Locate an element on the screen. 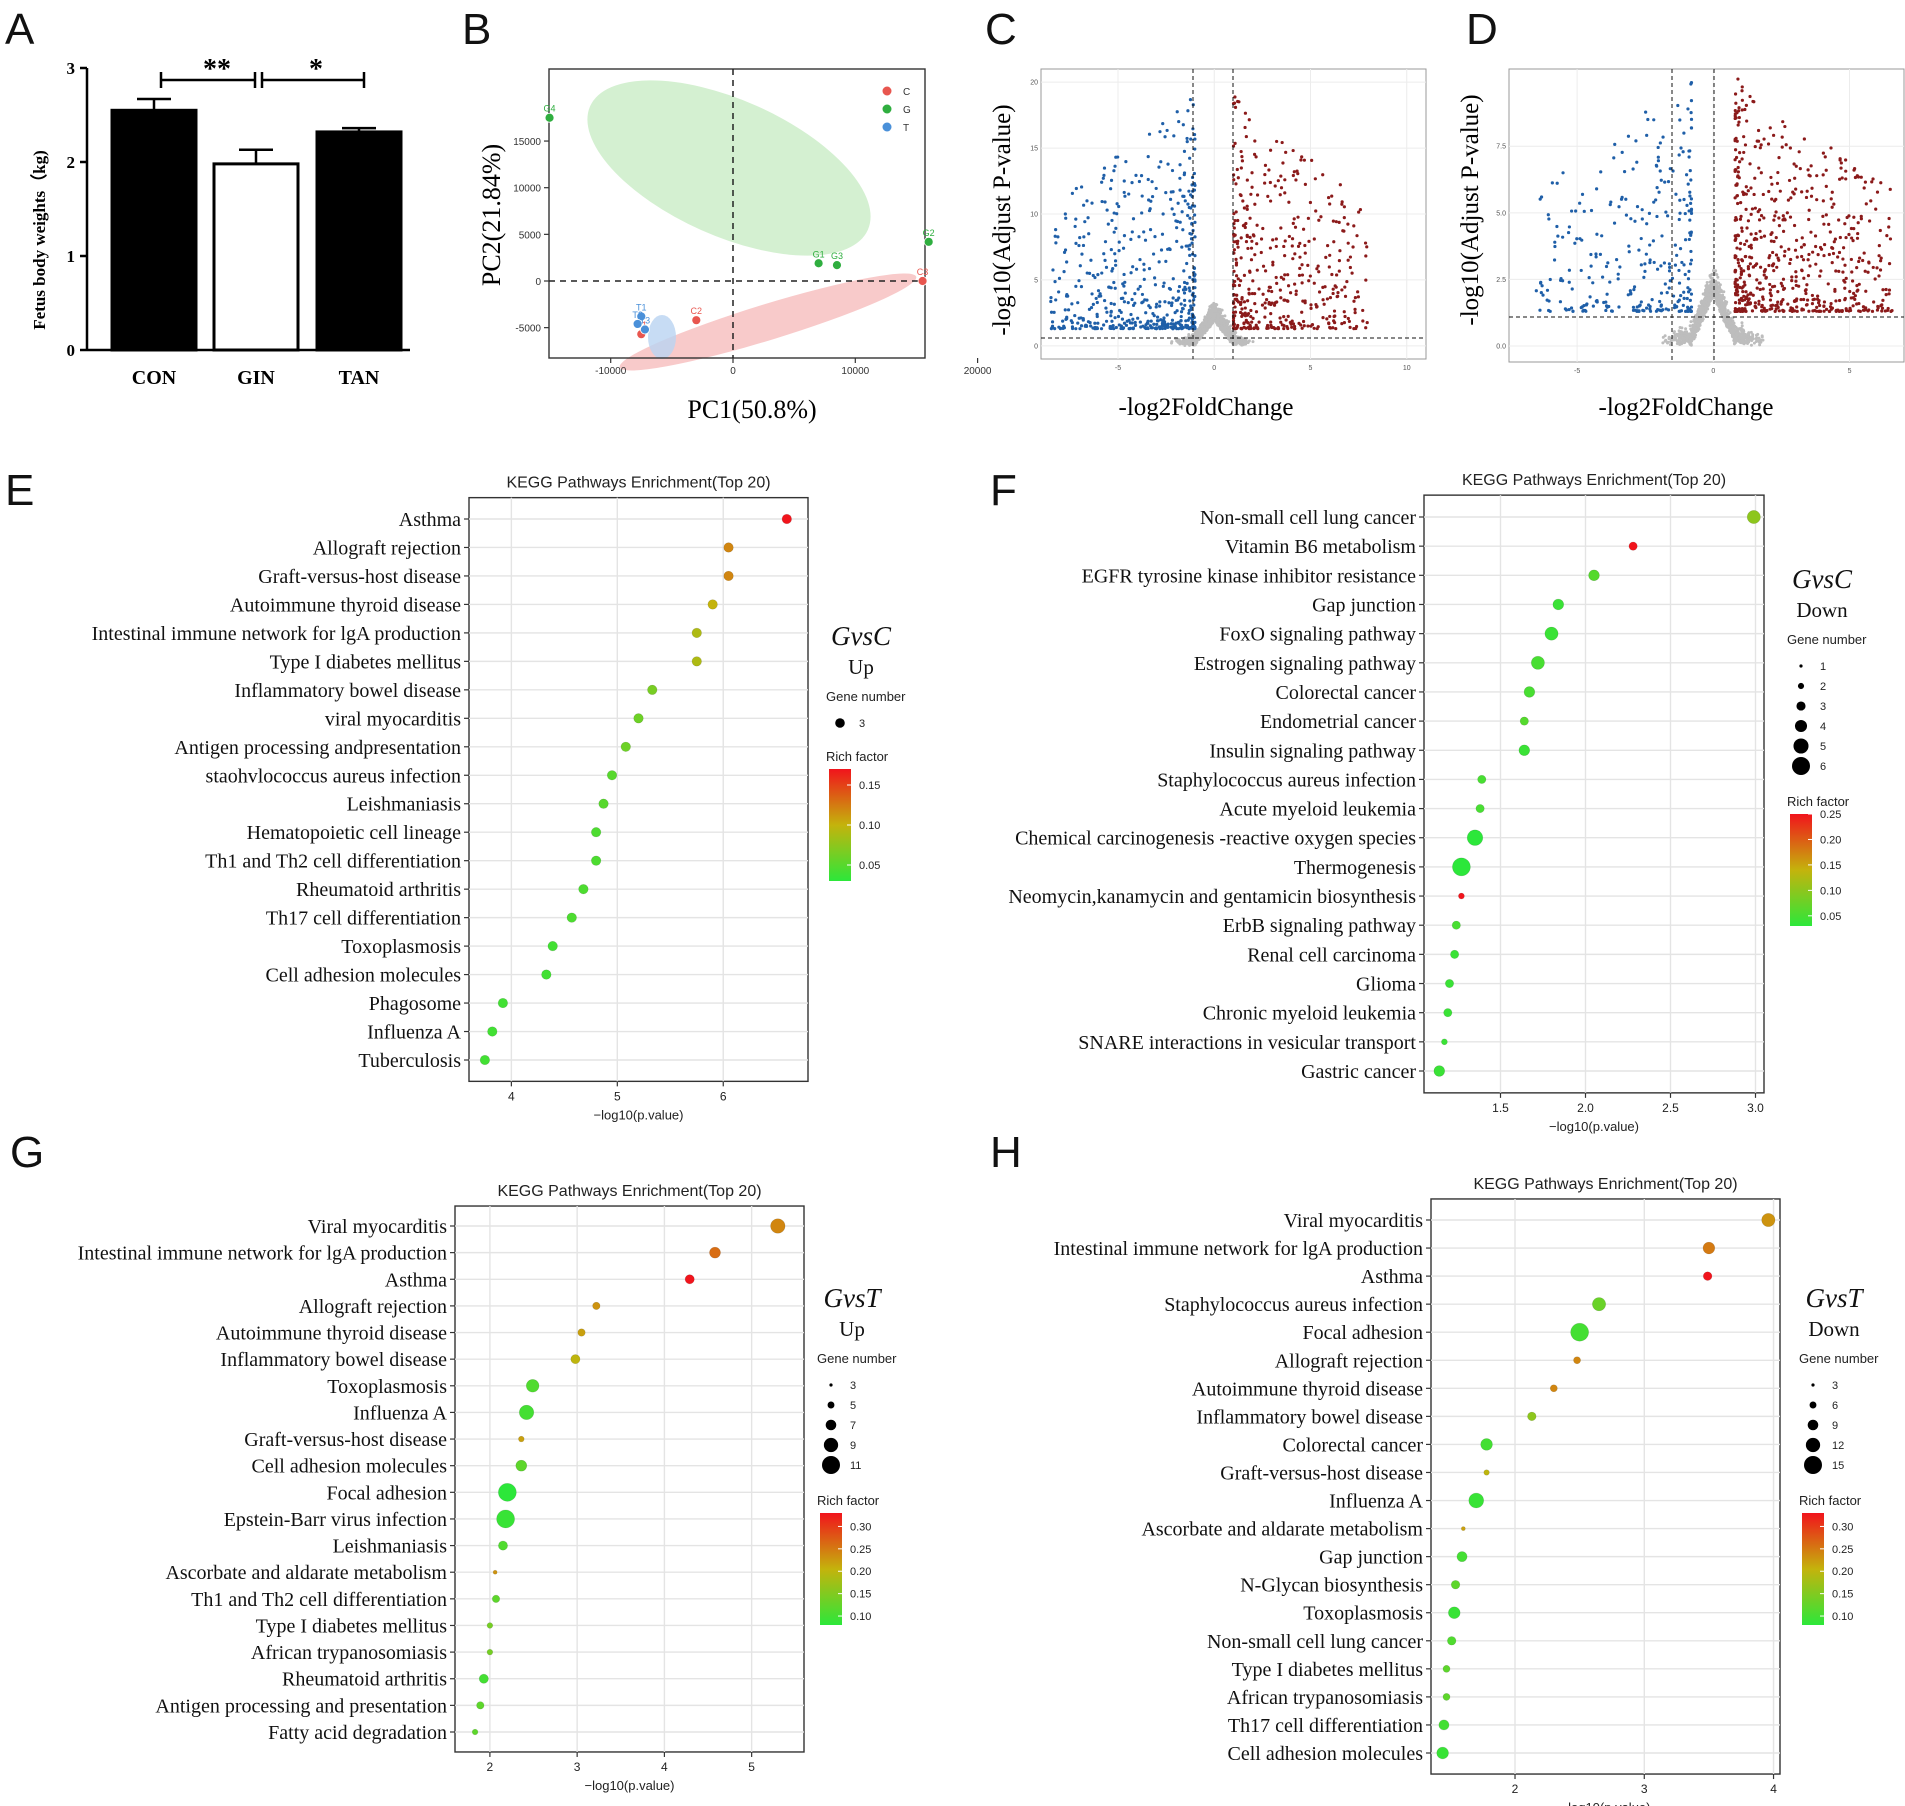 This screenshot has width=1905, height=1806. pca-ytick-label: 15000 is located at coordinates (527, 142).